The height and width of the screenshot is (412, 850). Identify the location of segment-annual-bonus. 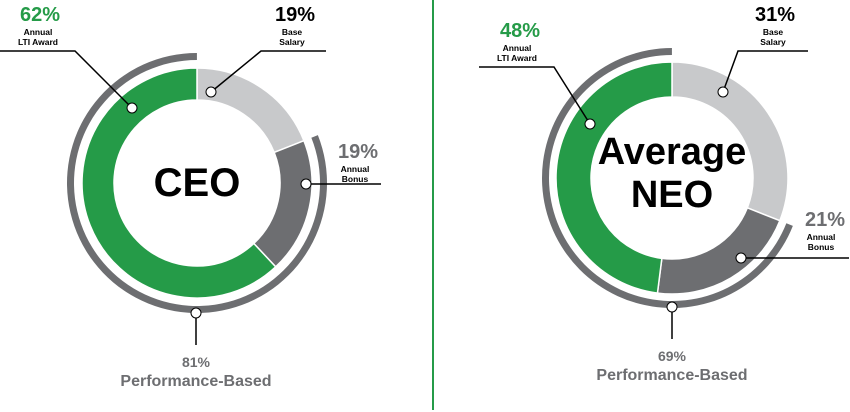
(718, 250).